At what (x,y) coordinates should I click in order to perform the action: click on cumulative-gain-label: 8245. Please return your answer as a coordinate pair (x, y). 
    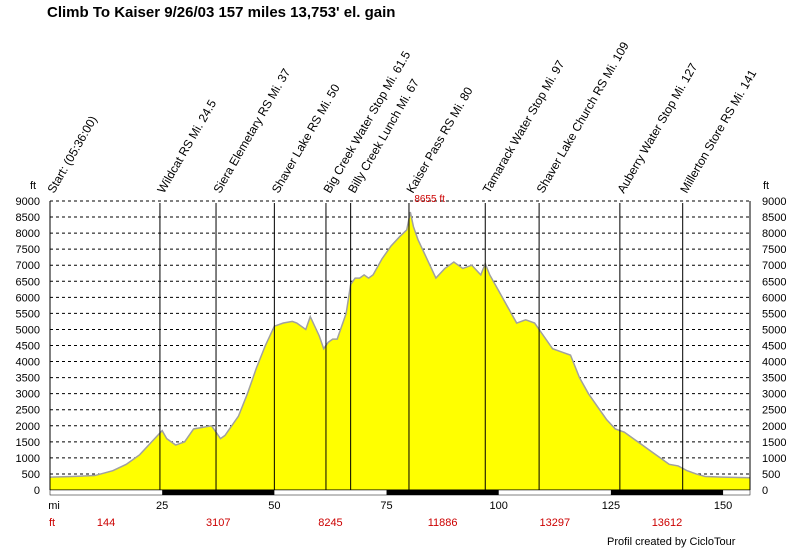
    Looking at the image, I should click on (330, 523).